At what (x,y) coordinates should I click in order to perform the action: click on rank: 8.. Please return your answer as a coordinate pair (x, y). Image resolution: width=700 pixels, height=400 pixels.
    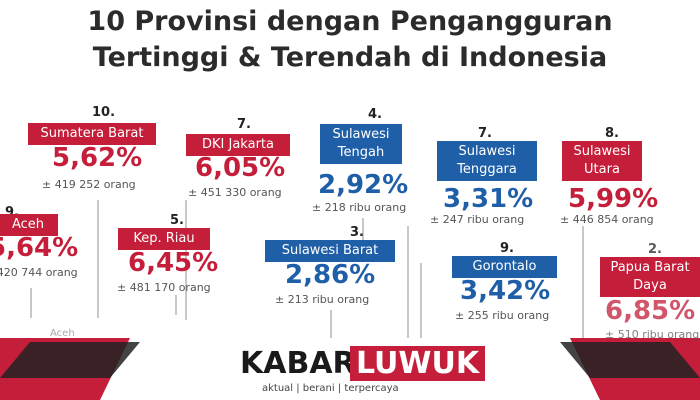
    Looking at the image, I should click on (612, 133).